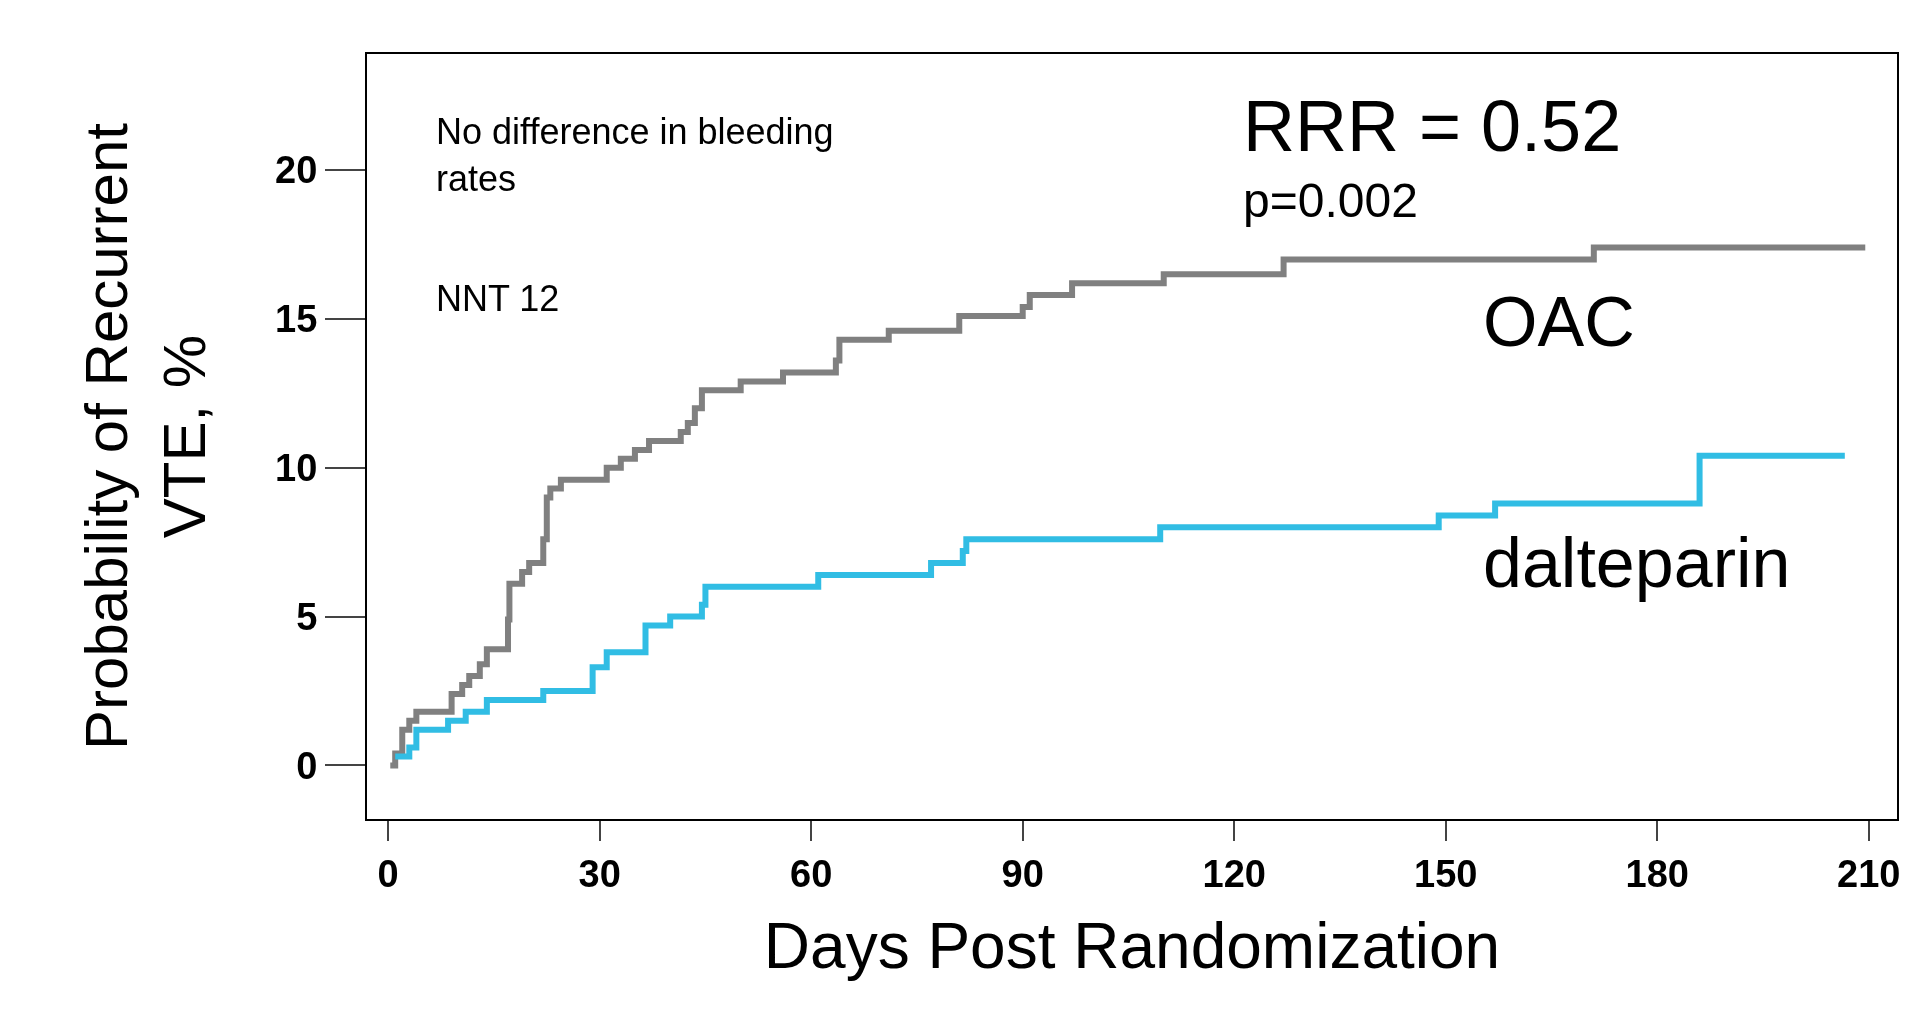 The width and height of the screenshot is (1910, 1034). What do you see at coordinates (388, 873) in the screenshot?
I see `x-tick-label: 0` at bounding box center [388, 873].